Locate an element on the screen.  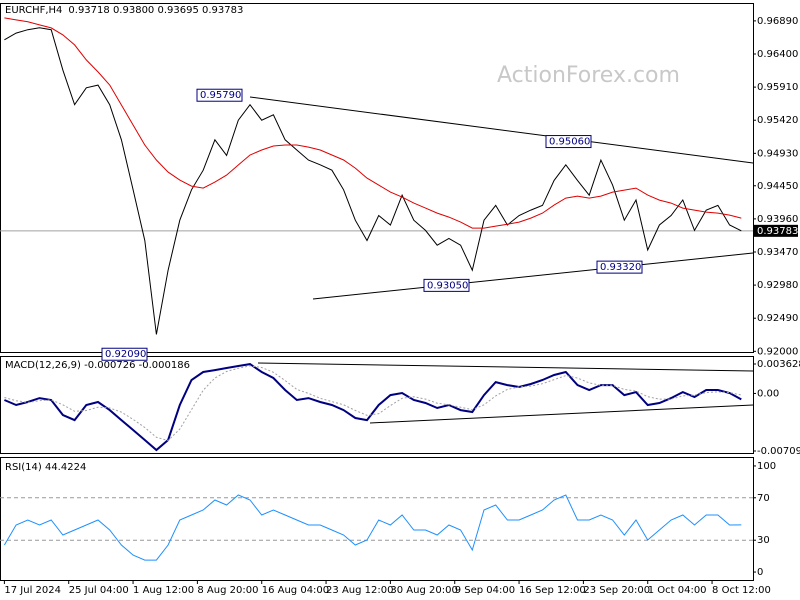
last-price-box is located at coordinates (776, 230).